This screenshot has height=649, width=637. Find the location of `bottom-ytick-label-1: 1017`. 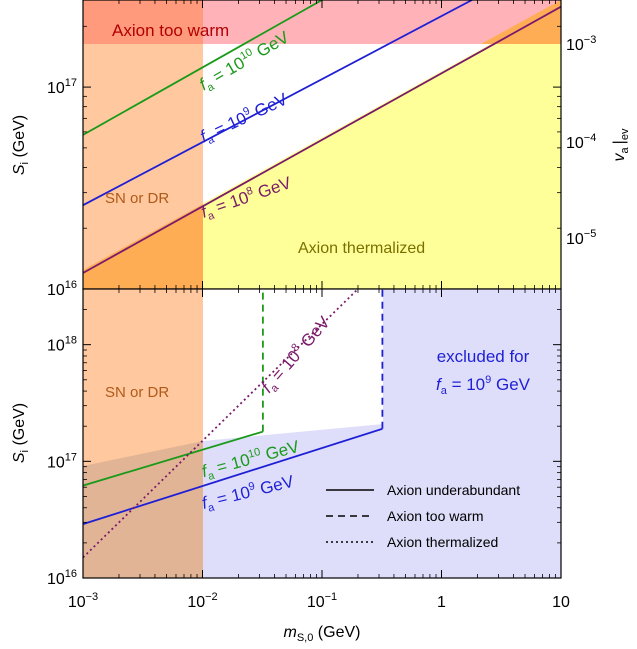

bottom-ytick-label-1: 1017 is located at coordinates (62, 461).